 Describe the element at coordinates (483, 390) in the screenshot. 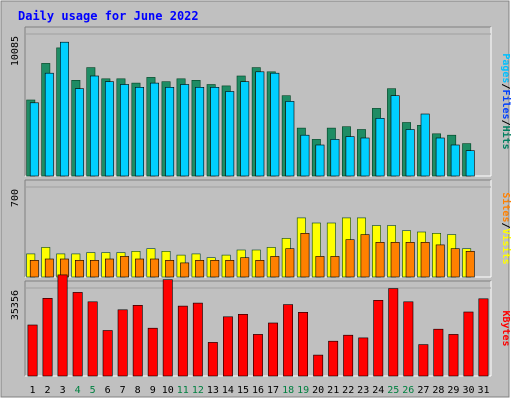

I see `x-tick-label-day-31: 31` at that location.